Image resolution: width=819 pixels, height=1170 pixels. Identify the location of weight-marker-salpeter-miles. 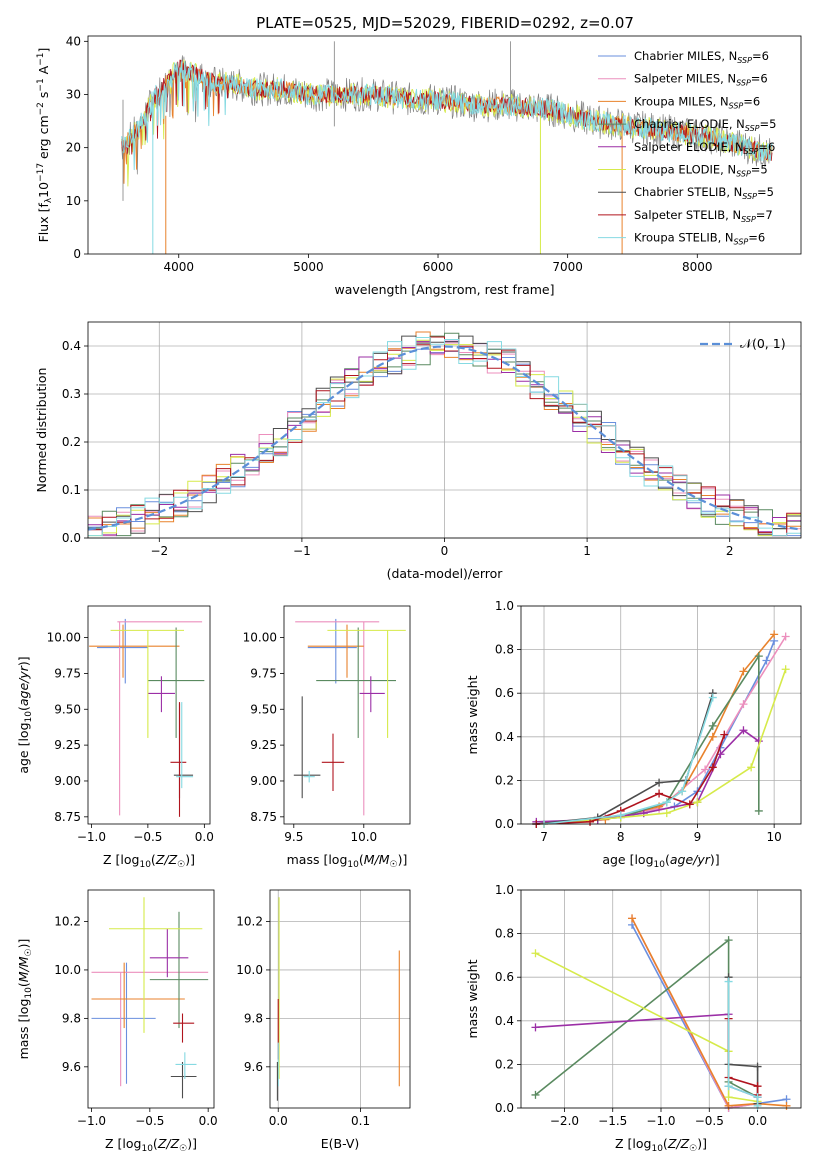
(785, 636).